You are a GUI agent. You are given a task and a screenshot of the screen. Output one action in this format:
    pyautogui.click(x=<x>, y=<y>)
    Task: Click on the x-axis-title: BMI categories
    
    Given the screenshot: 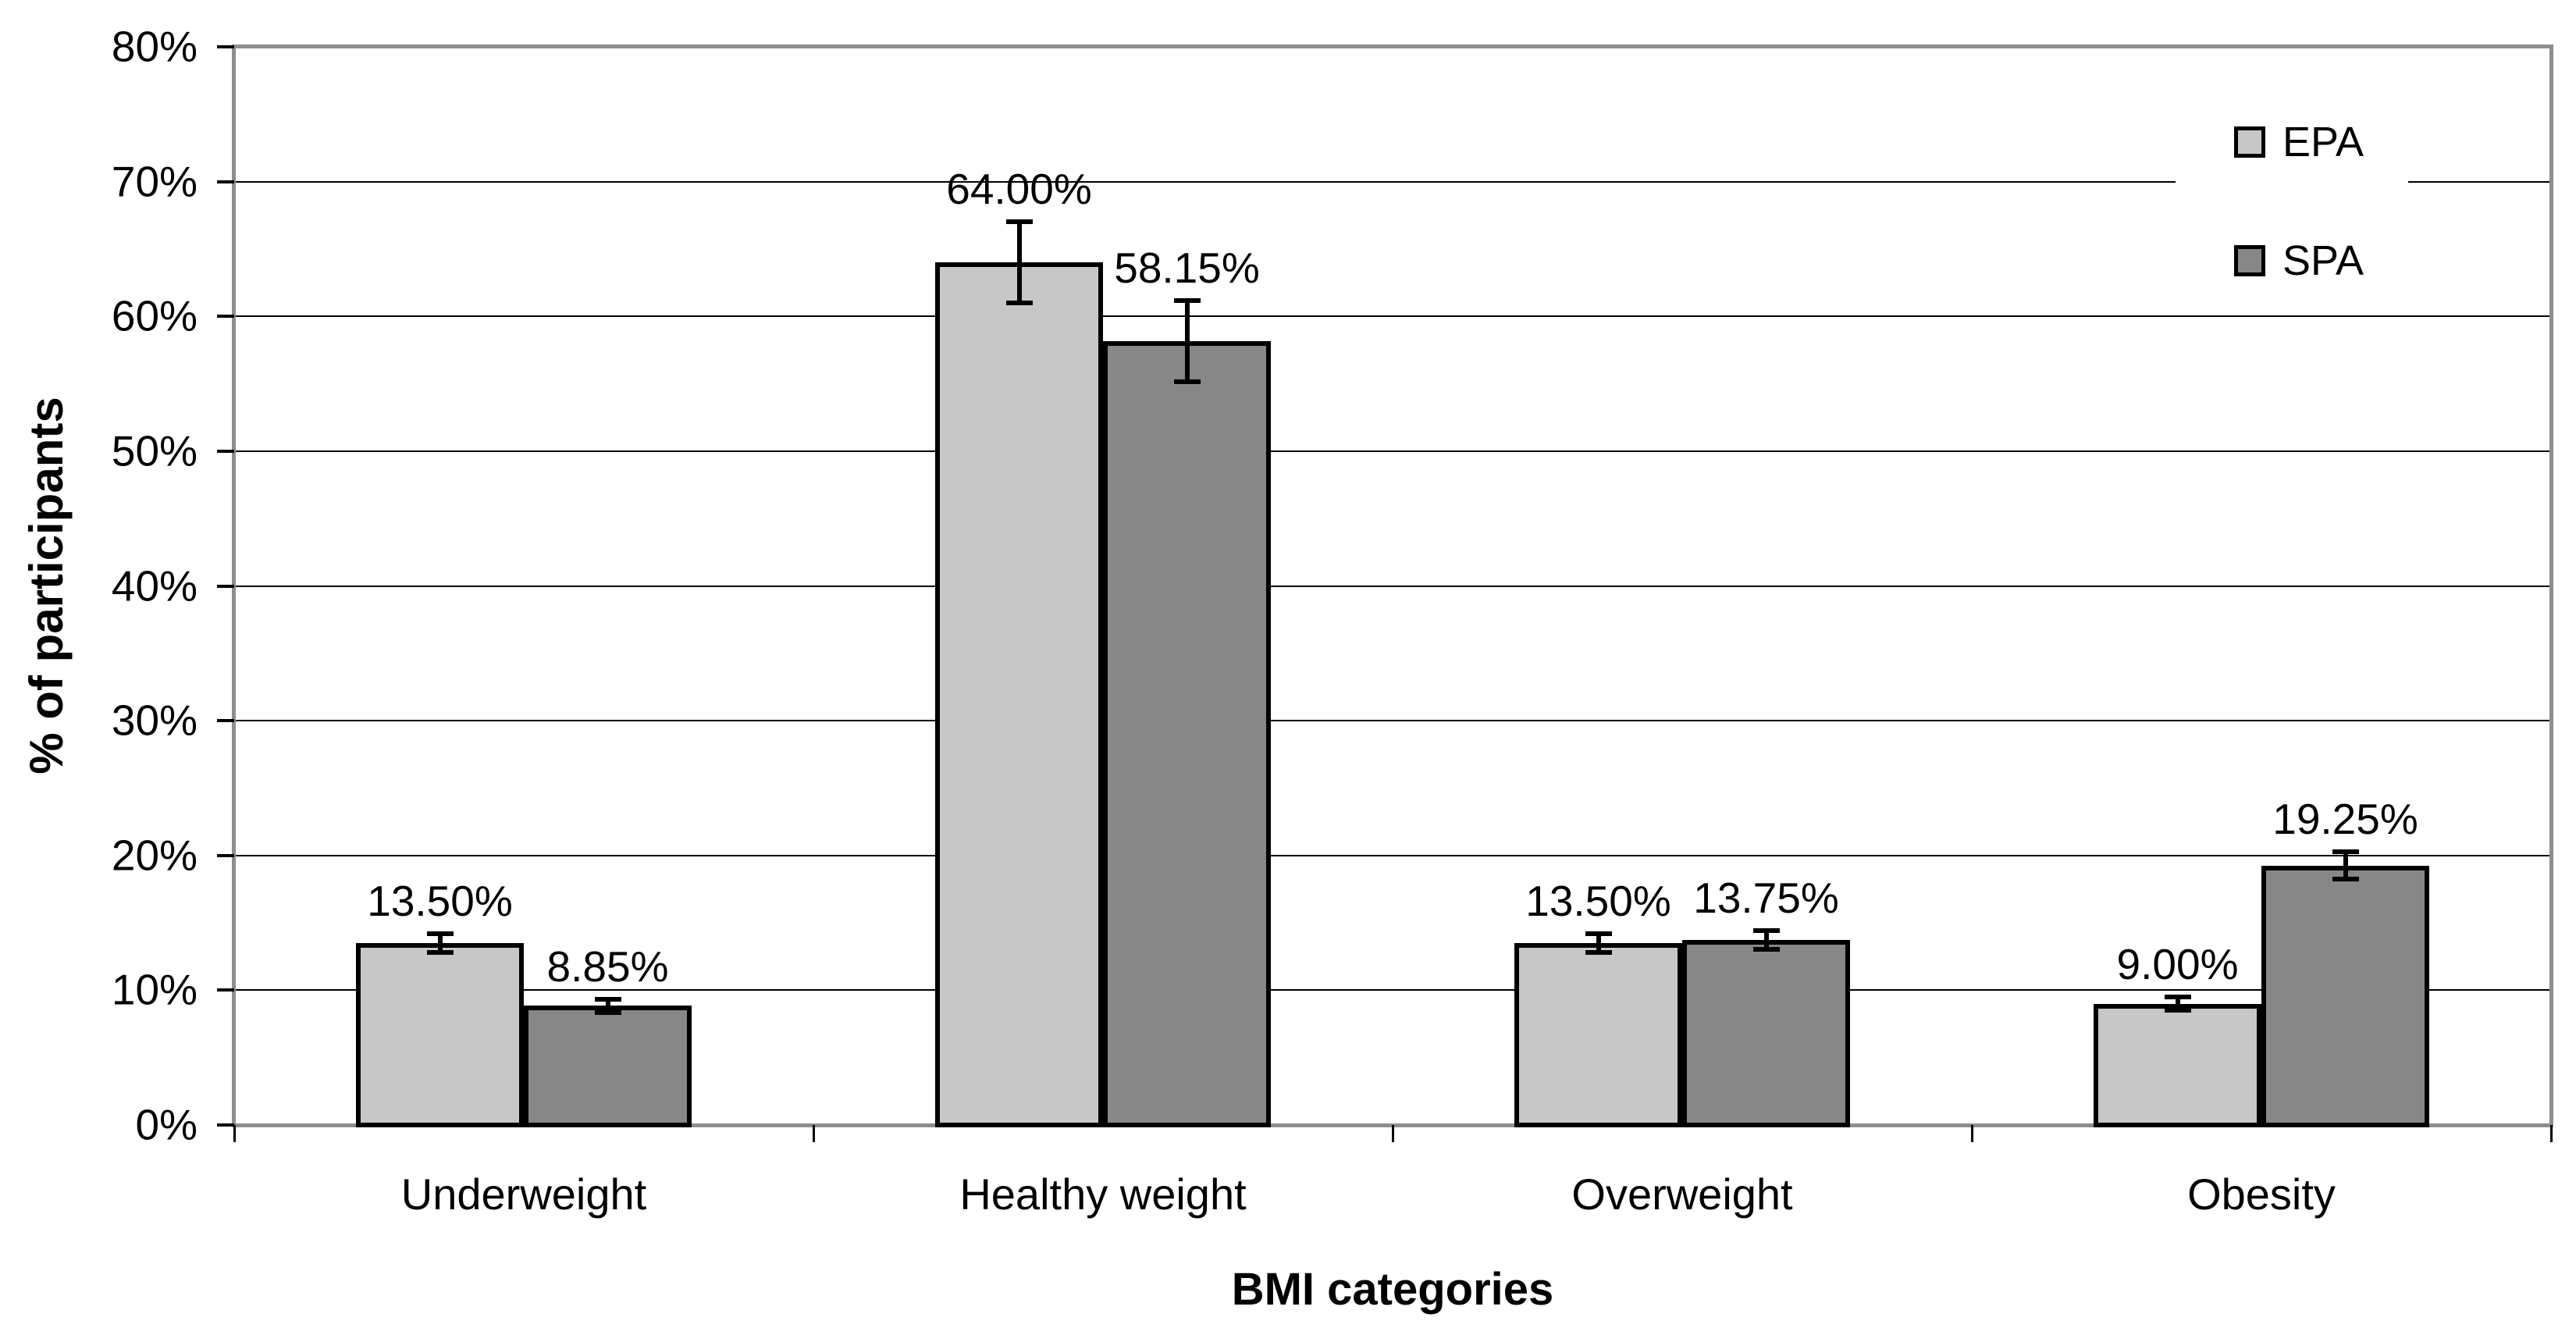 What is the action you would take?
    pyautogui.click(x=1392, y=1289)
    